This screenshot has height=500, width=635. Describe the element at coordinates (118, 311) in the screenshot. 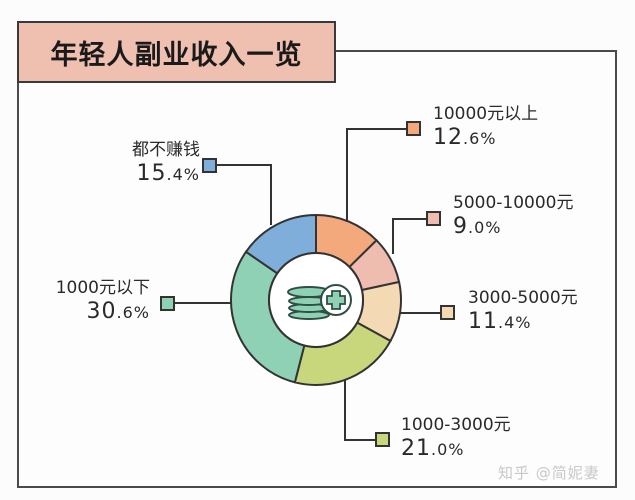

I see `percent-value: 30.6%` at that location.